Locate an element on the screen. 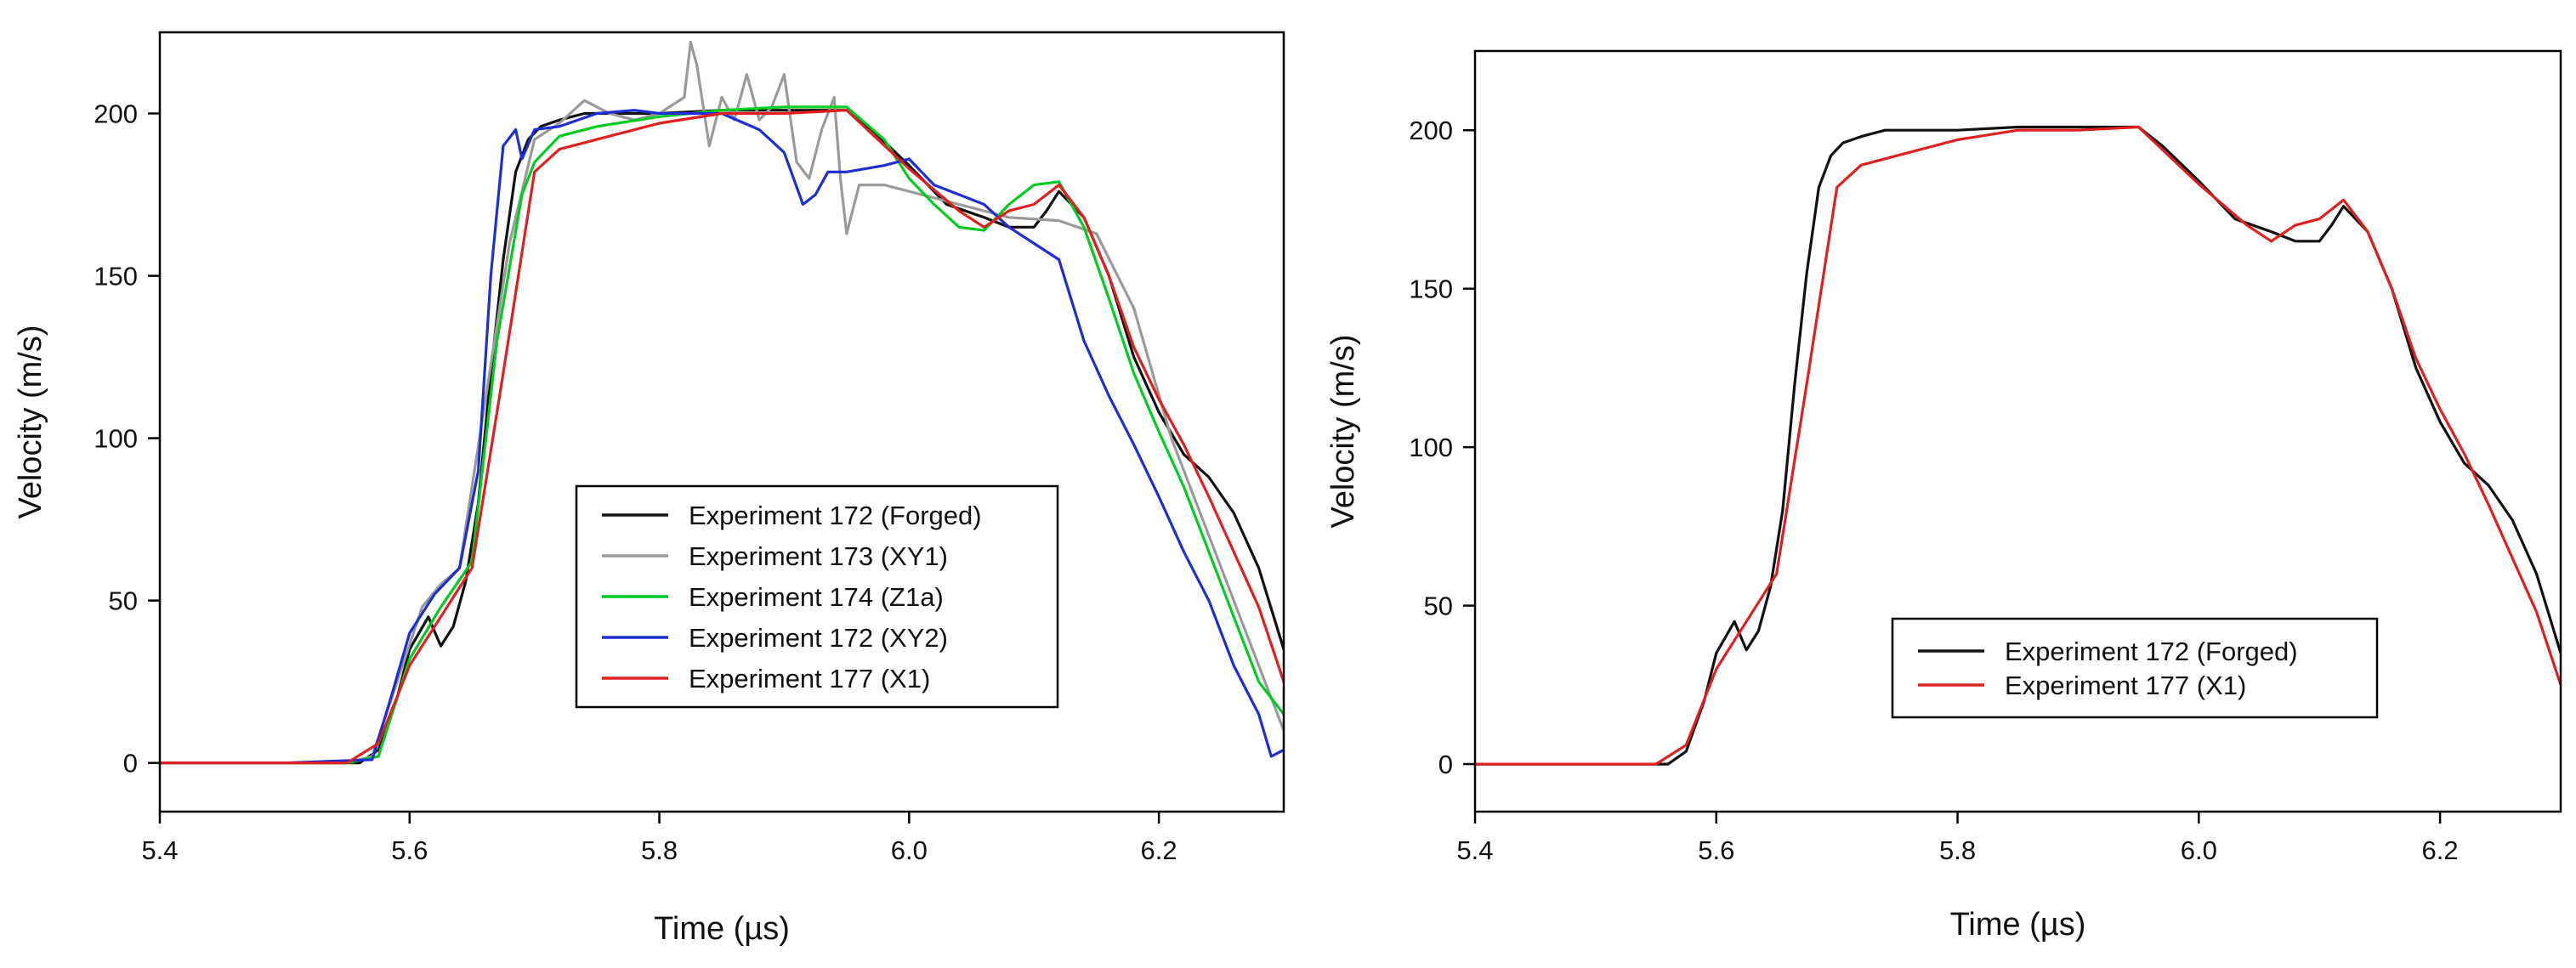 This screenshot has height=968, width=2576. chart2-y-tick-label: 200 is located at coordinates (1431, 130).